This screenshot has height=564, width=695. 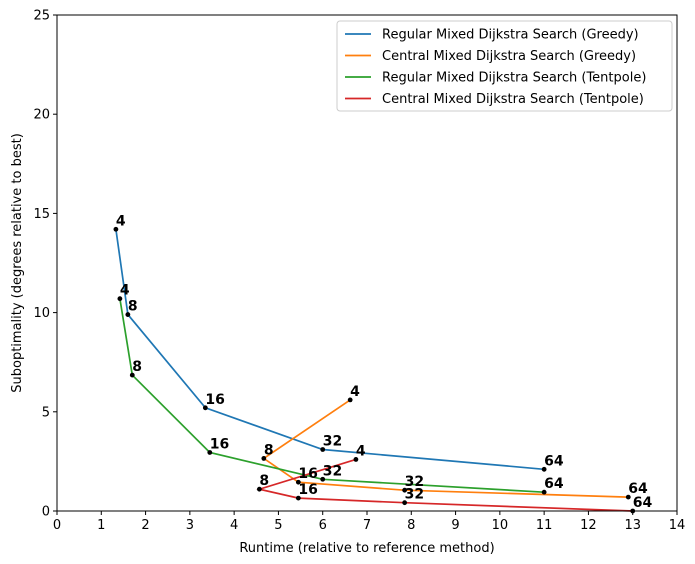 I want to click on x-tick-label: 11, so click(x=544, y=525).